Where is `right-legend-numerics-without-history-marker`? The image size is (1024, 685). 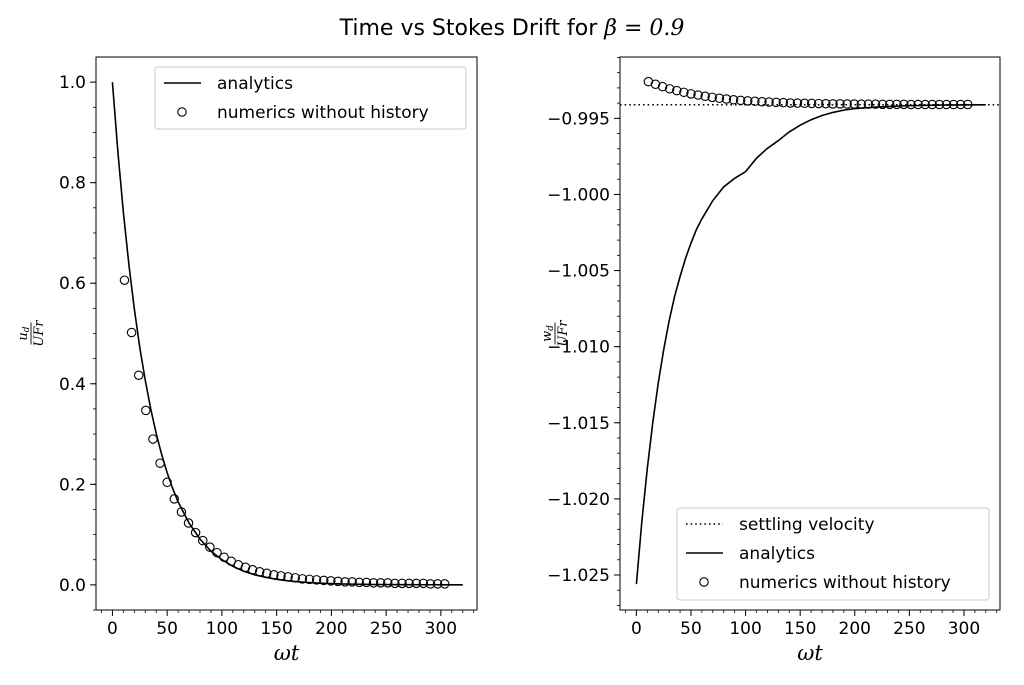
right-legend-numerics-without-history-marker is located at coordinates (704, 582).